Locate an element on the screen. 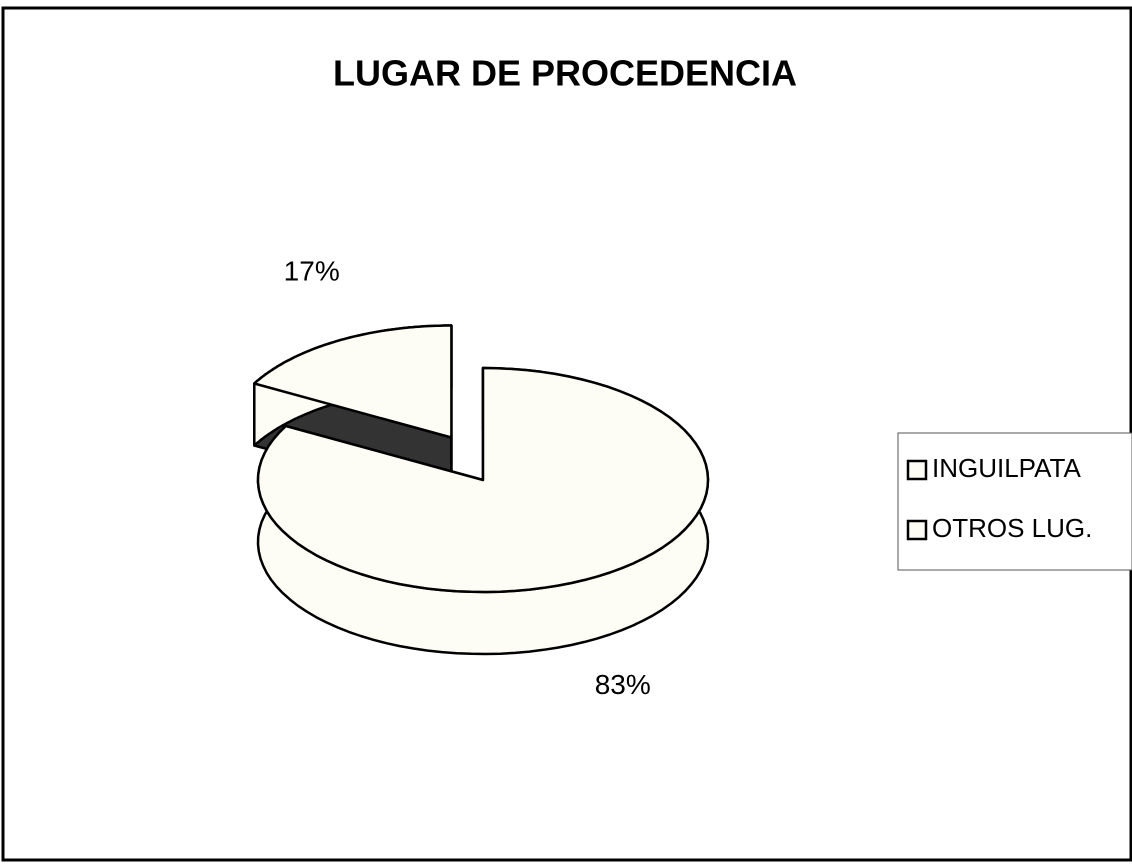  data-label: 83% is located at coordinates (623, 684).